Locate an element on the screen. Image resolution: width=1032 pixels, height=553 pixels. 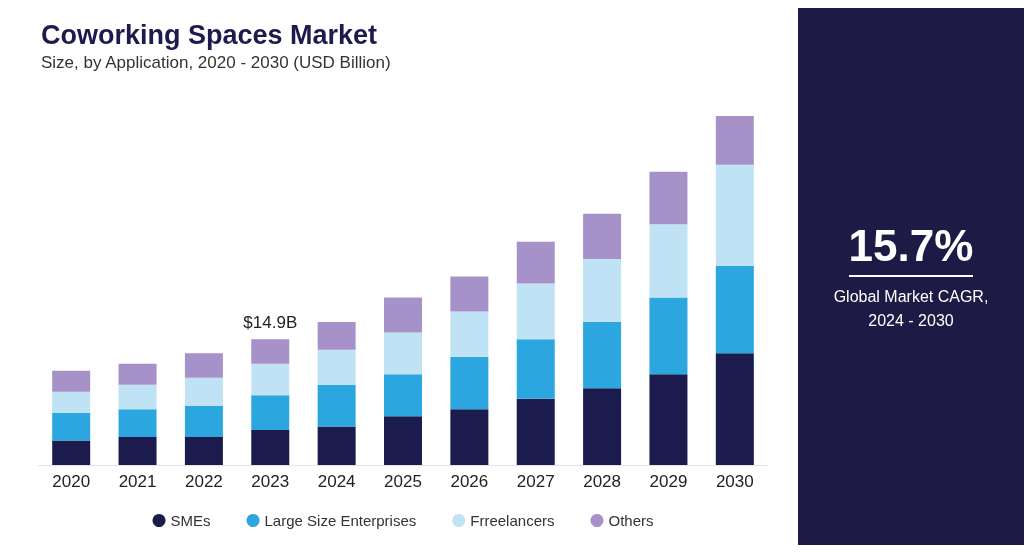
legend-label: Large Size Enterprises is located at coordinates (340, 520).